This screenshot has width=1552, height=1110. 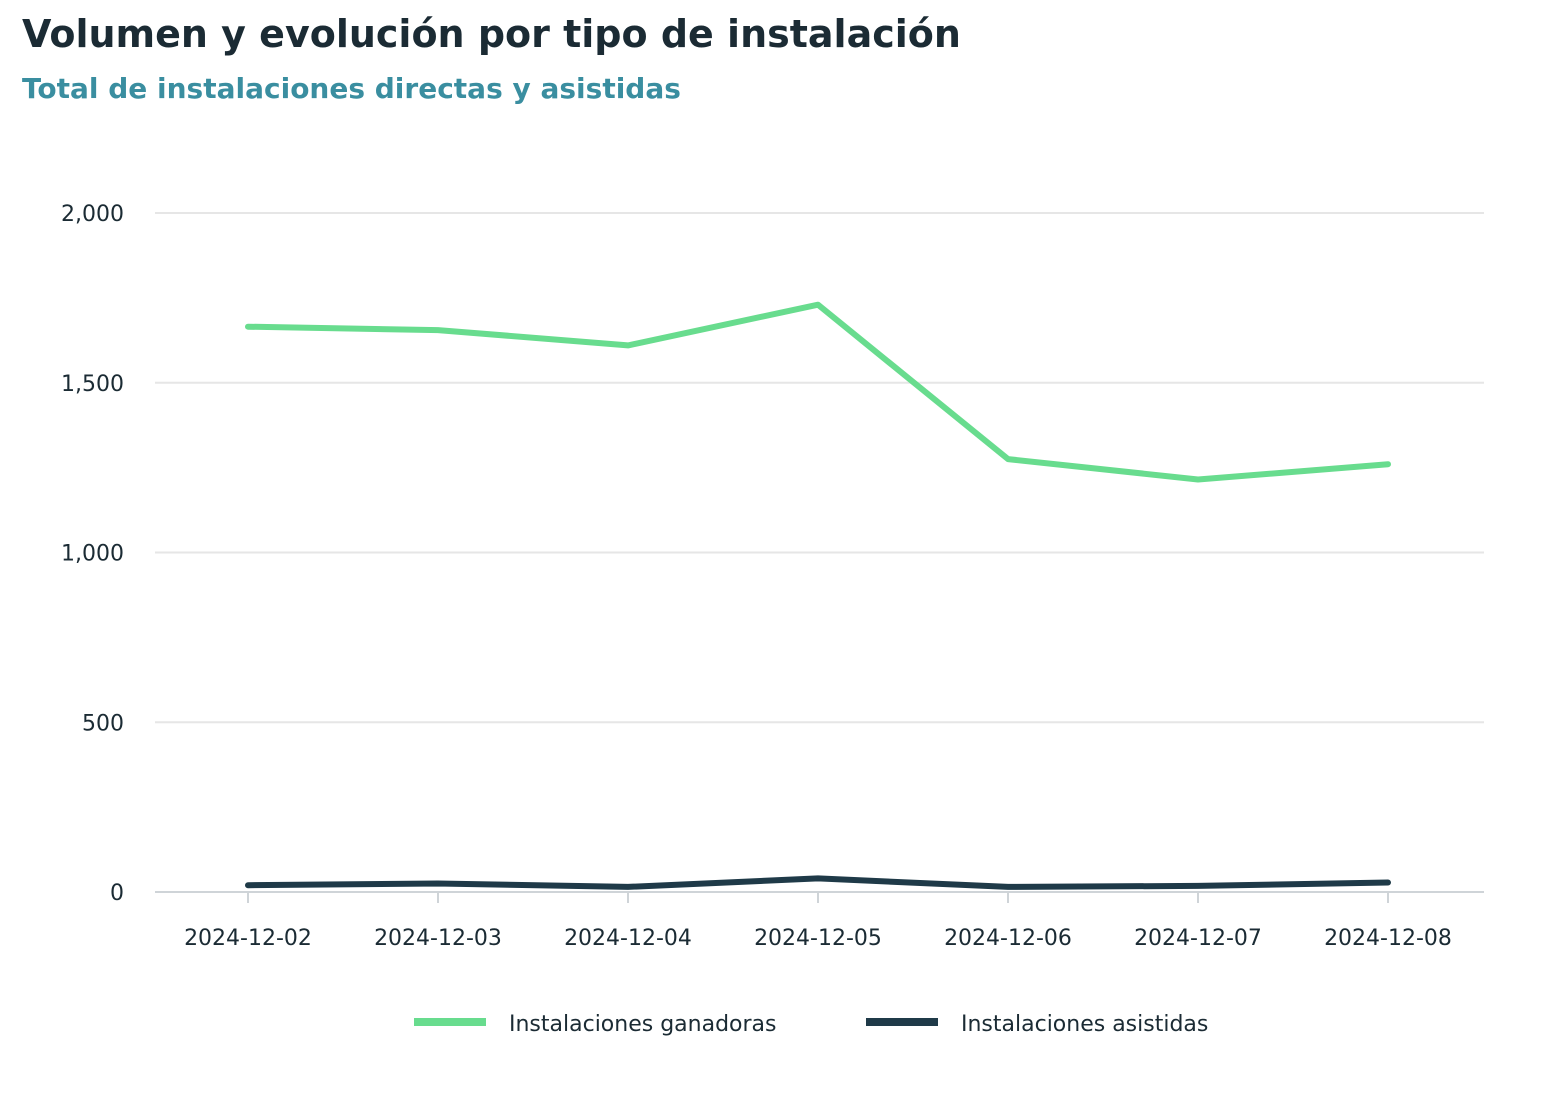 I want to click on x-tick-label: 2024-12-03, so click(x=438, y=938).